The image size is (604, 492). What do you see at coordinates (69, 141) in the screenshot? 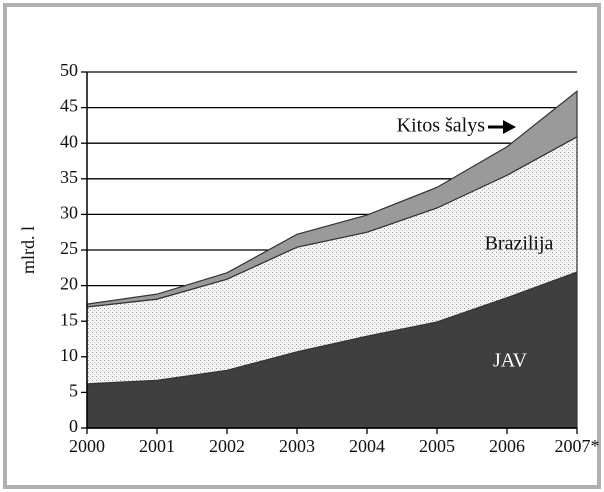
I see `y-tick-label: 40` at bounding box center [69, 141].